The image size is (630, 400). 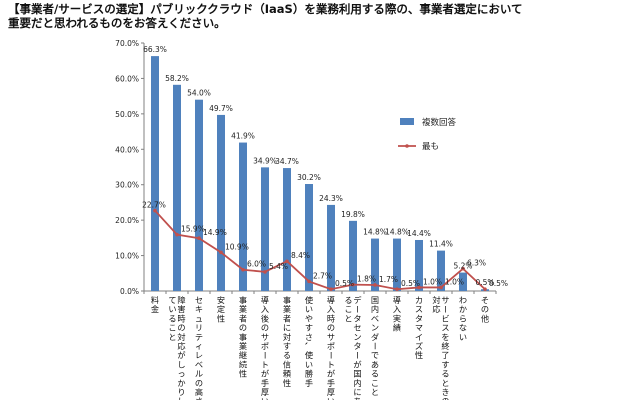 What do you see at coordinates (357, 300) in the screenshot?
I see `x-category-char: デ` at bounding box center [357, 300].